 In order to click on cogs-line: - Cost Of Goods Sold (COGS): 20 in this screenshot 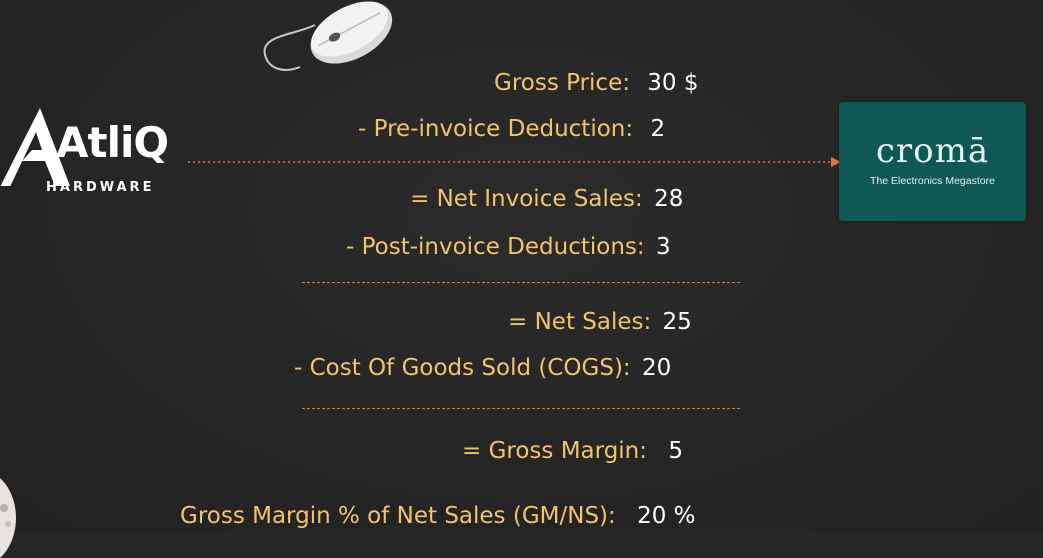, I will do `click(482, 368)`.